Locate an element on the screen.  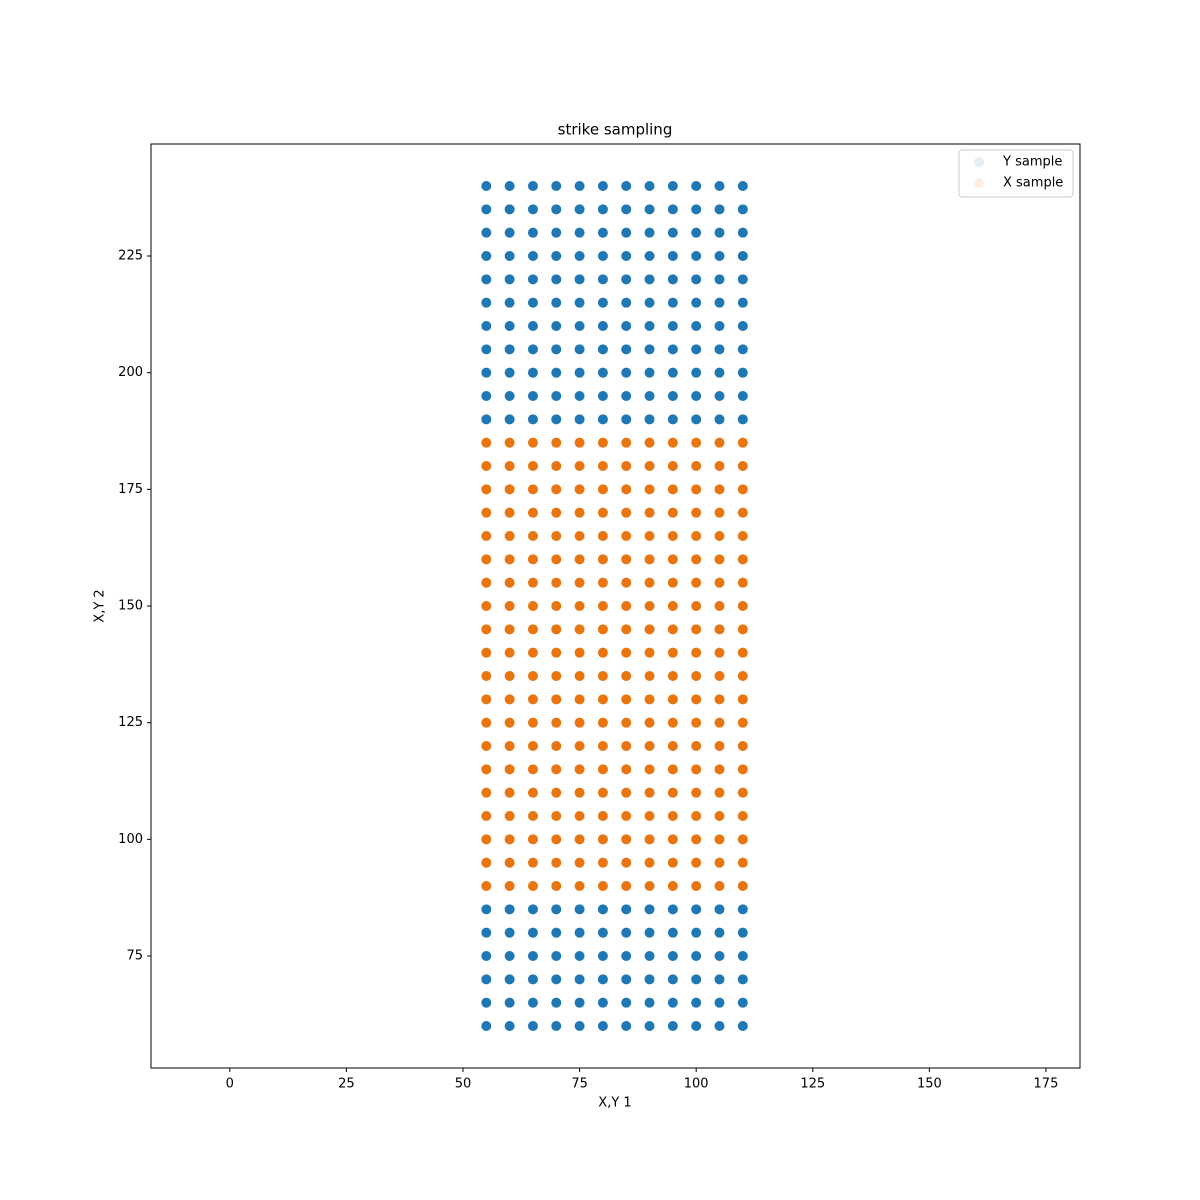
legend-box is located at coordinates (1016, 173).